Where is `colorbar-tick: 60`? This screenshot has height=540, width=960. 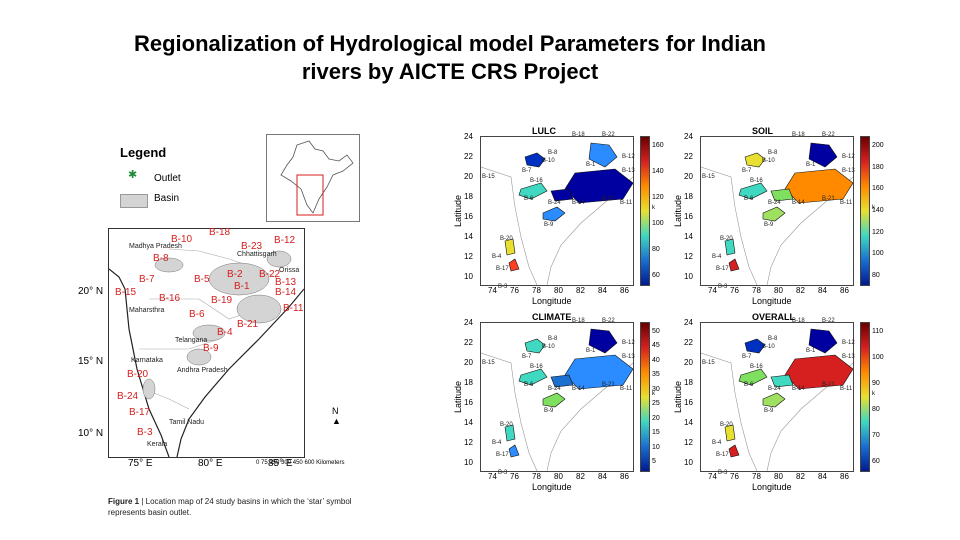
colorbar-tick: 60 is located at coordinates (876, 461).